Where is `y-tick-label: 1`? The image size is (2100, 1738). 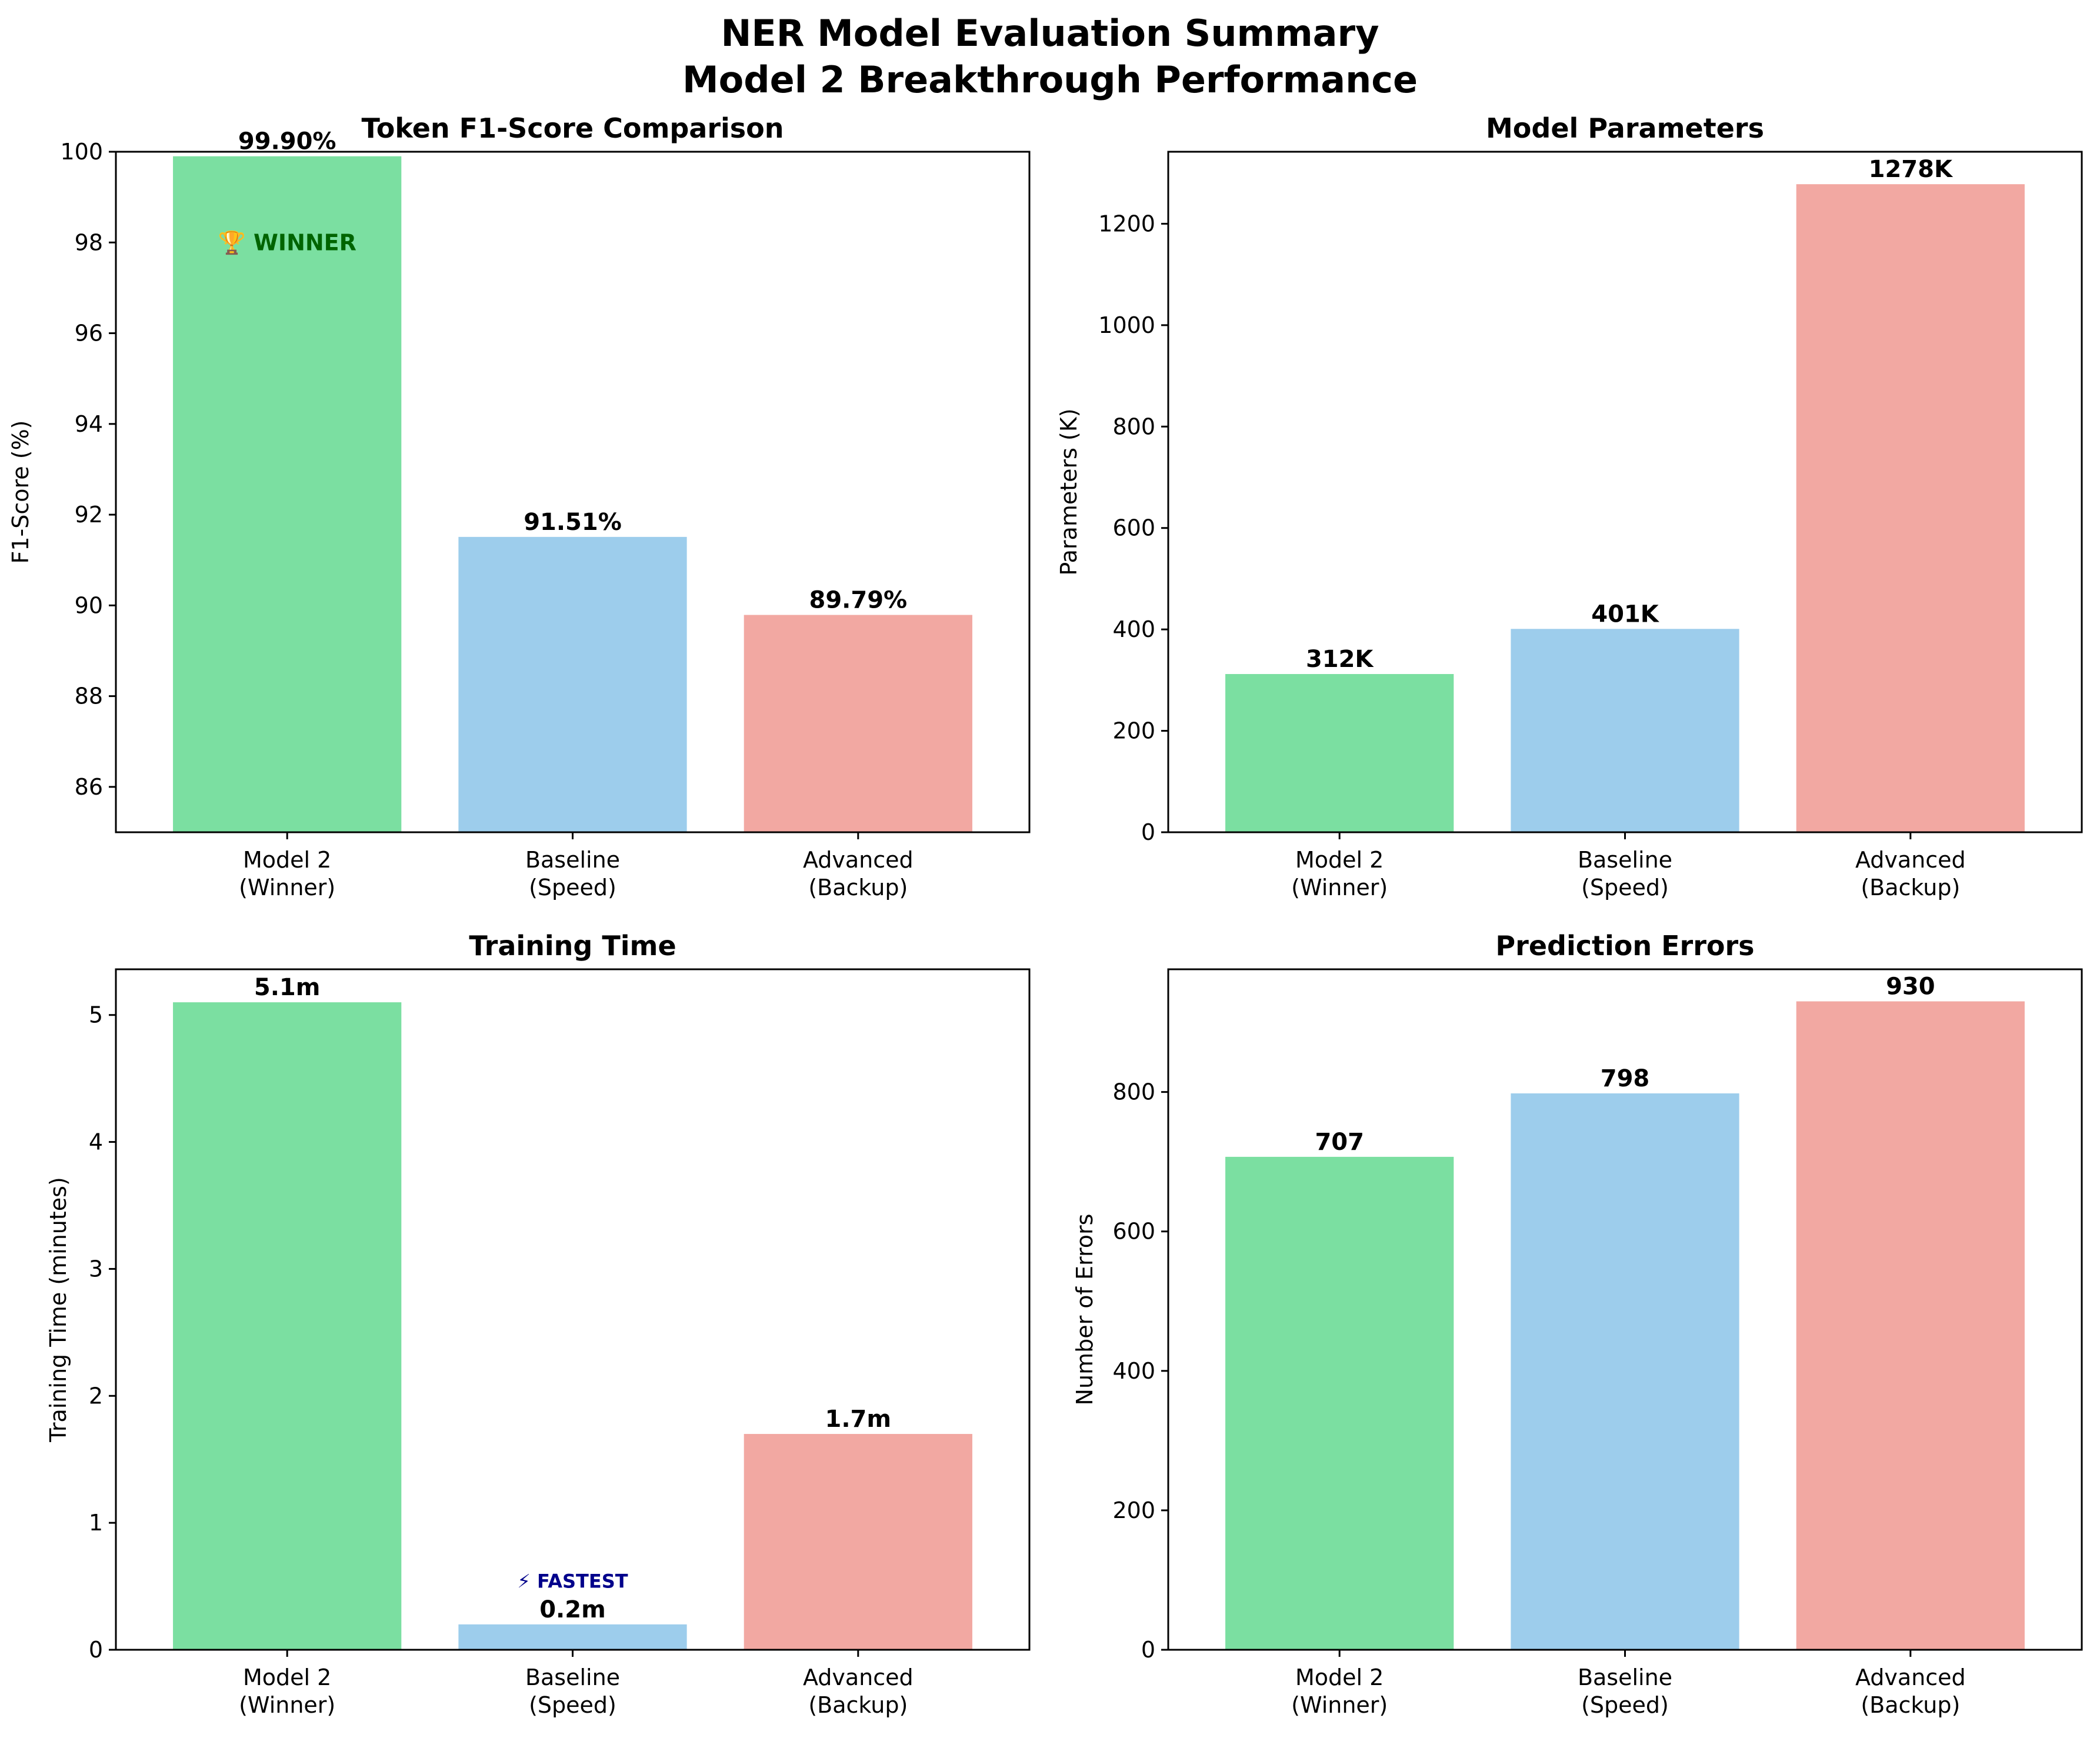
y-tick-label: 1 is located at coordinates (96, 1523).